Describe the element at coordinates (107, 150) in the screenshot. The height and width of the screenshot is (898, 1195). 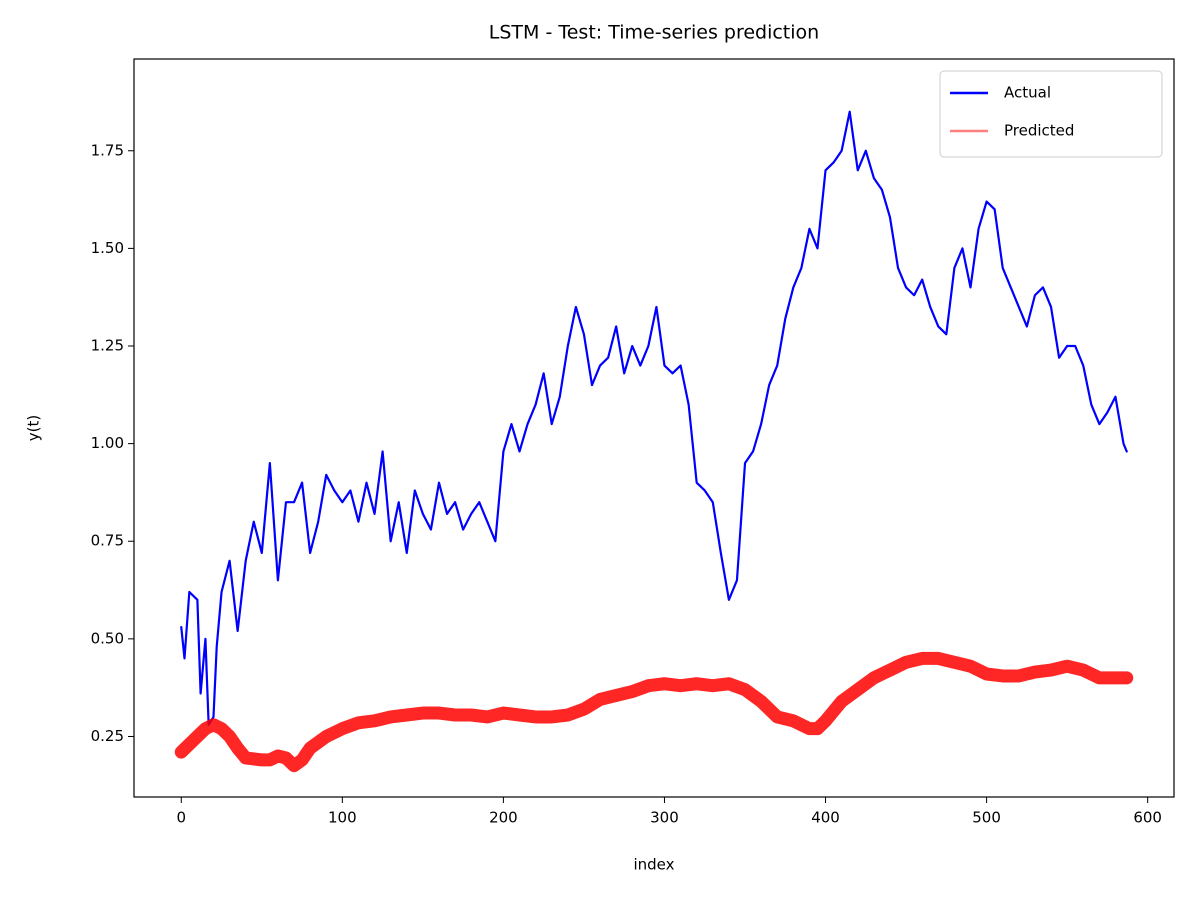
I see `y-tick-label: 1.75` at that location.